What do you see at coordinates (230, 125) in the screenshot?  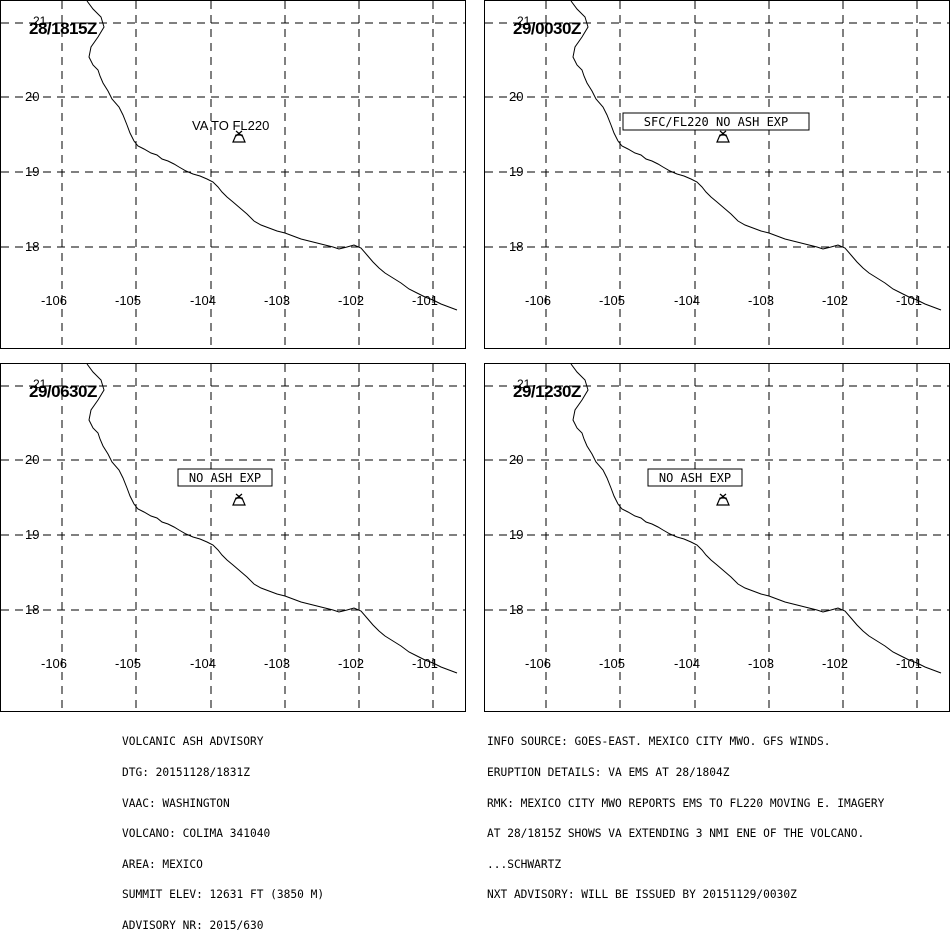 I see `annotation-label: VA TO FL220` at bounding box center [230, 125].